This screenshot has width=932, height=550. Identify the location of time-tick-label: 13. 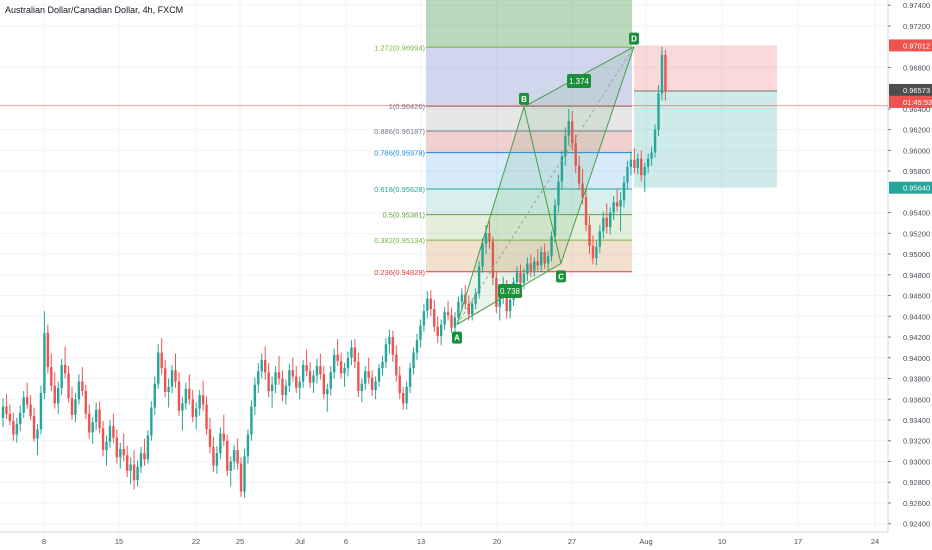
(421, 541).